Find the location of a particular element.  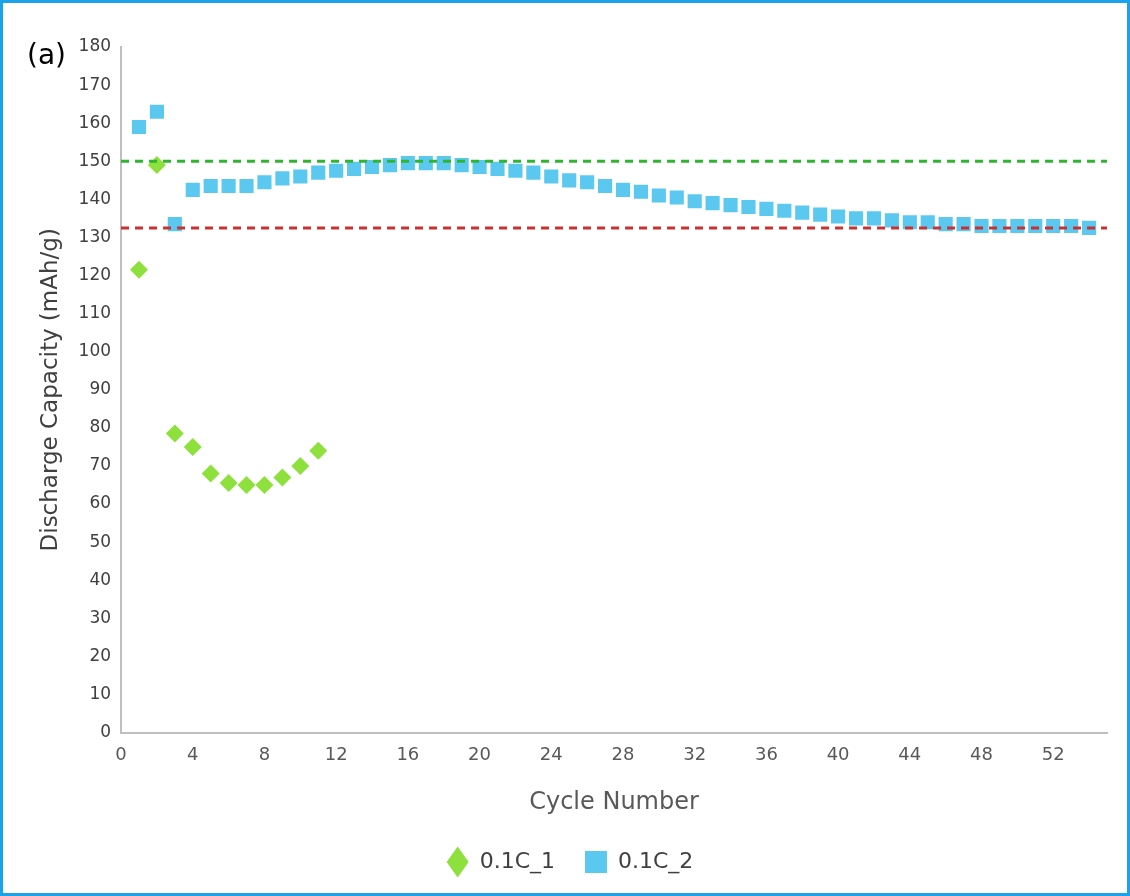

y-tick-label: 170 is located at coordinates (95, 83).